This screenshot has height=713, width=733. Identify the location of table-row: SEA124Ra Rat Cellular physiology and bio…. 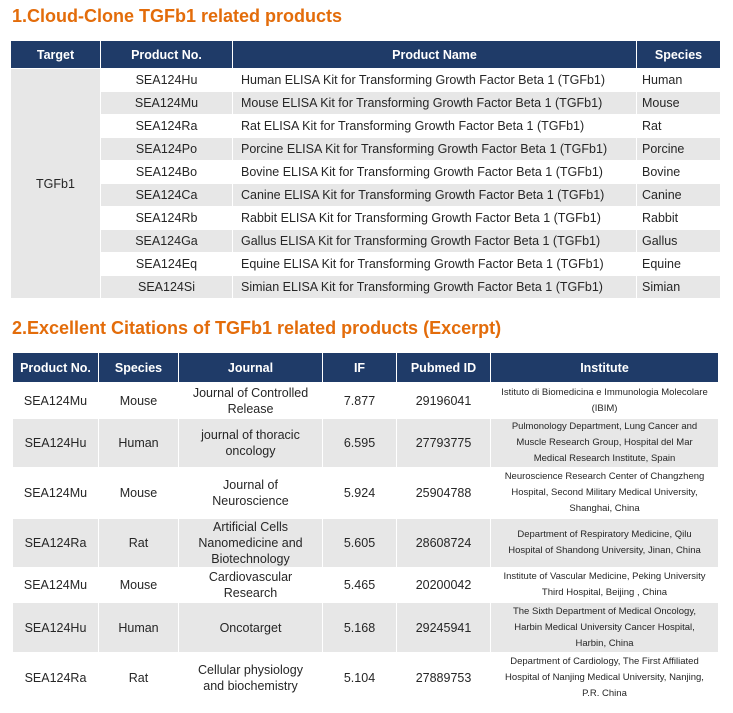
(365, 677).